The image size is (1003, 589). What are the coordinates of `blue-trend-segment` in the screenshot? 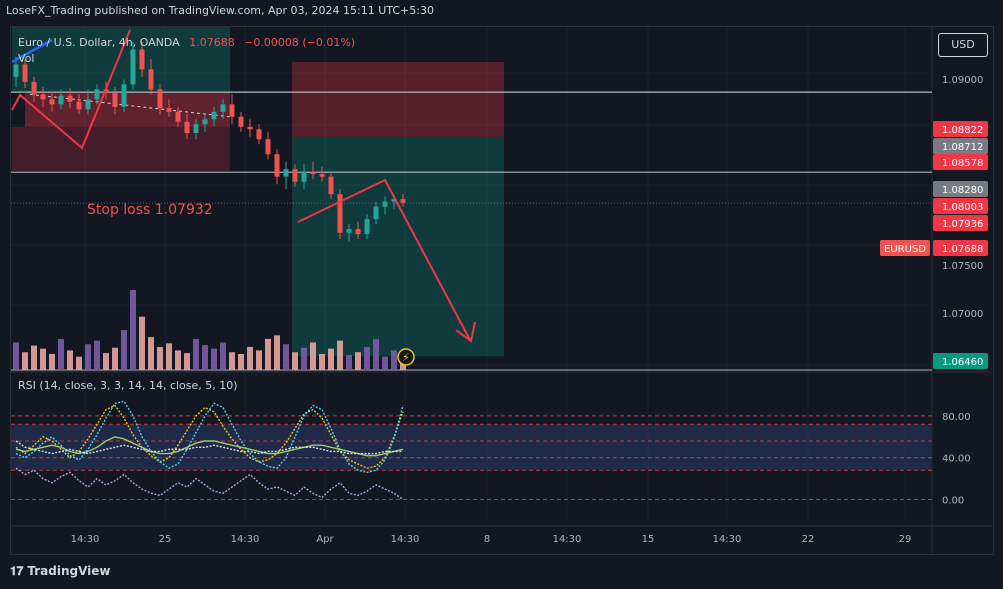 It's located at (32, 51).